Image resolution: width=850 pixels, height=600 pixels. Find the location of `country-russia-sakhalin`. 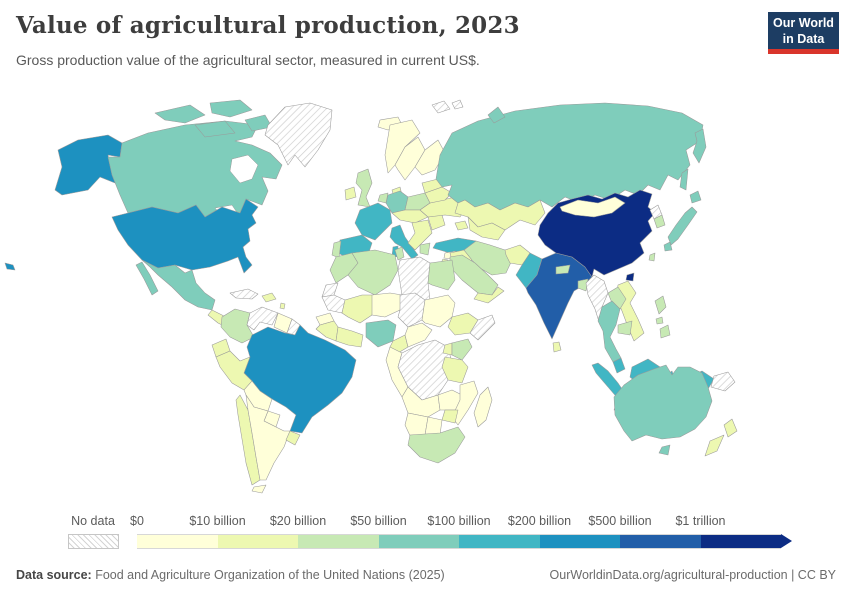

country-russia-sakhalin is located at coordinates (684, 179).